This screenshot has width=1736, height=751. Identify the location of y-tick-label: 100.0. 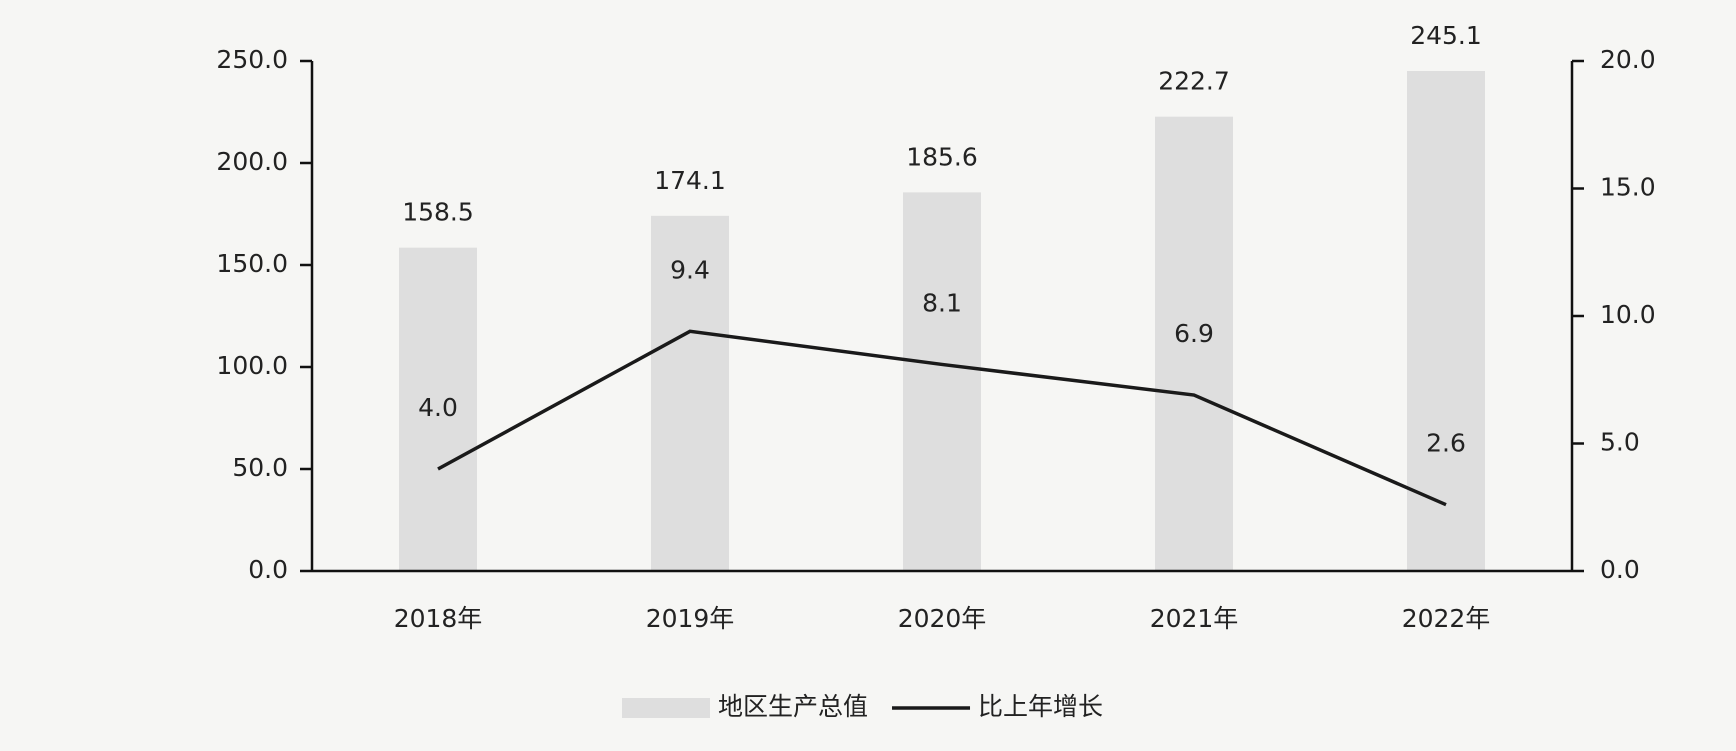
(252, 365).